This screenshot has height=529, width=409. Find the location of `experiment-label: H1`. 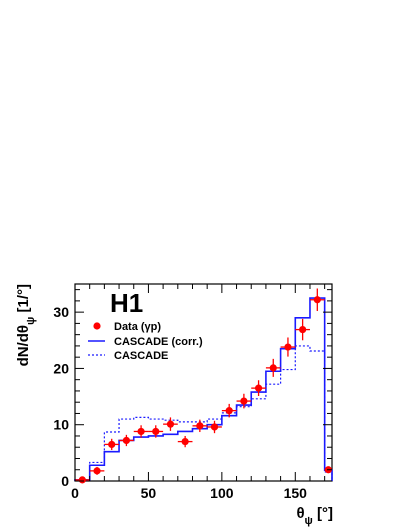

experiment-label: H1 is located at coordinates (126, 303).